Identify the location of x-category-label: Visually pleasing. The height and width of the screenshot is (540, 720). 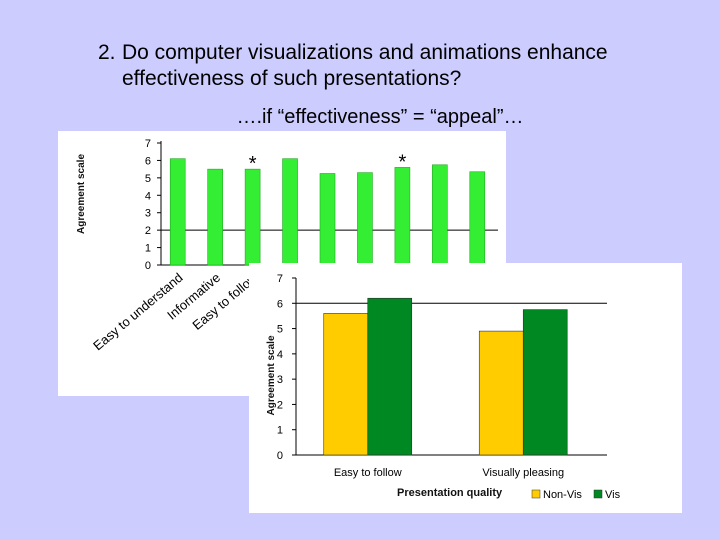
(523, 473).